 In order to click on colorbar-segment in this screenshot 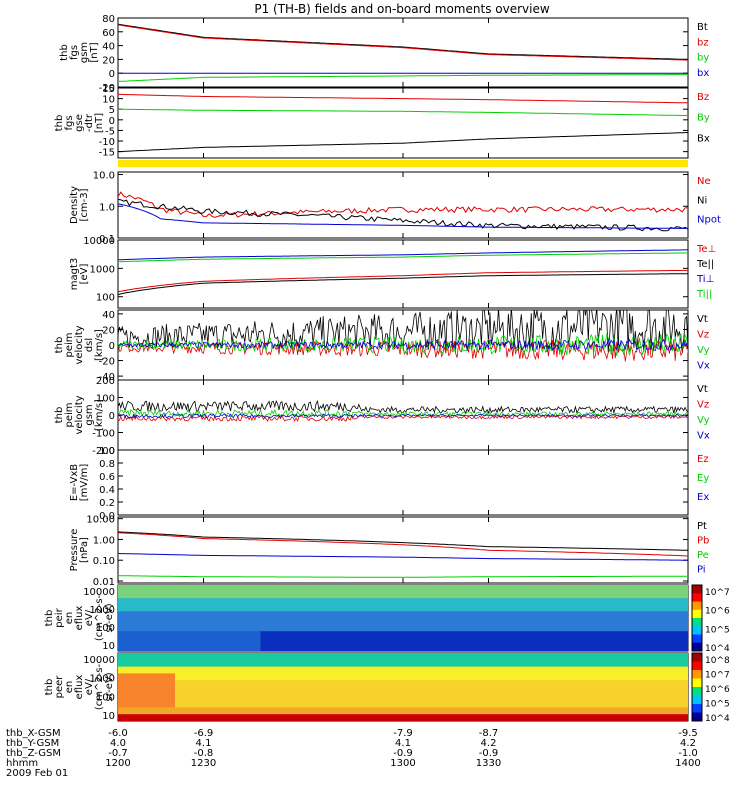, I will do `click(697, 597)`.